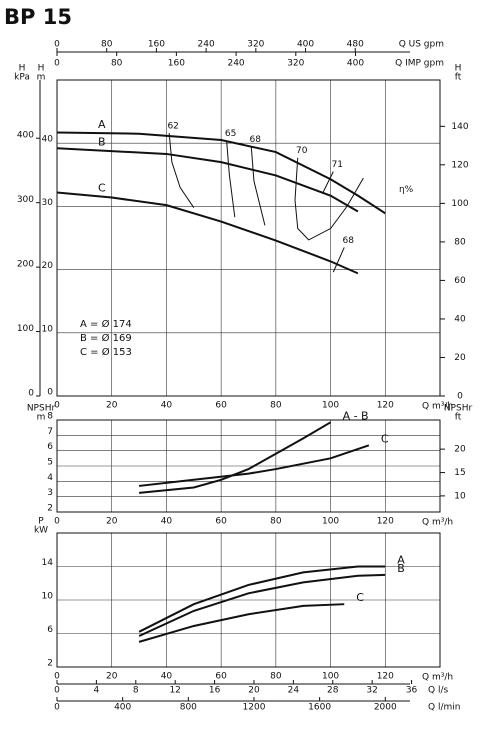 The image size is (482, 737). I want to click on y-tick-label: 14, so click(48, 563).